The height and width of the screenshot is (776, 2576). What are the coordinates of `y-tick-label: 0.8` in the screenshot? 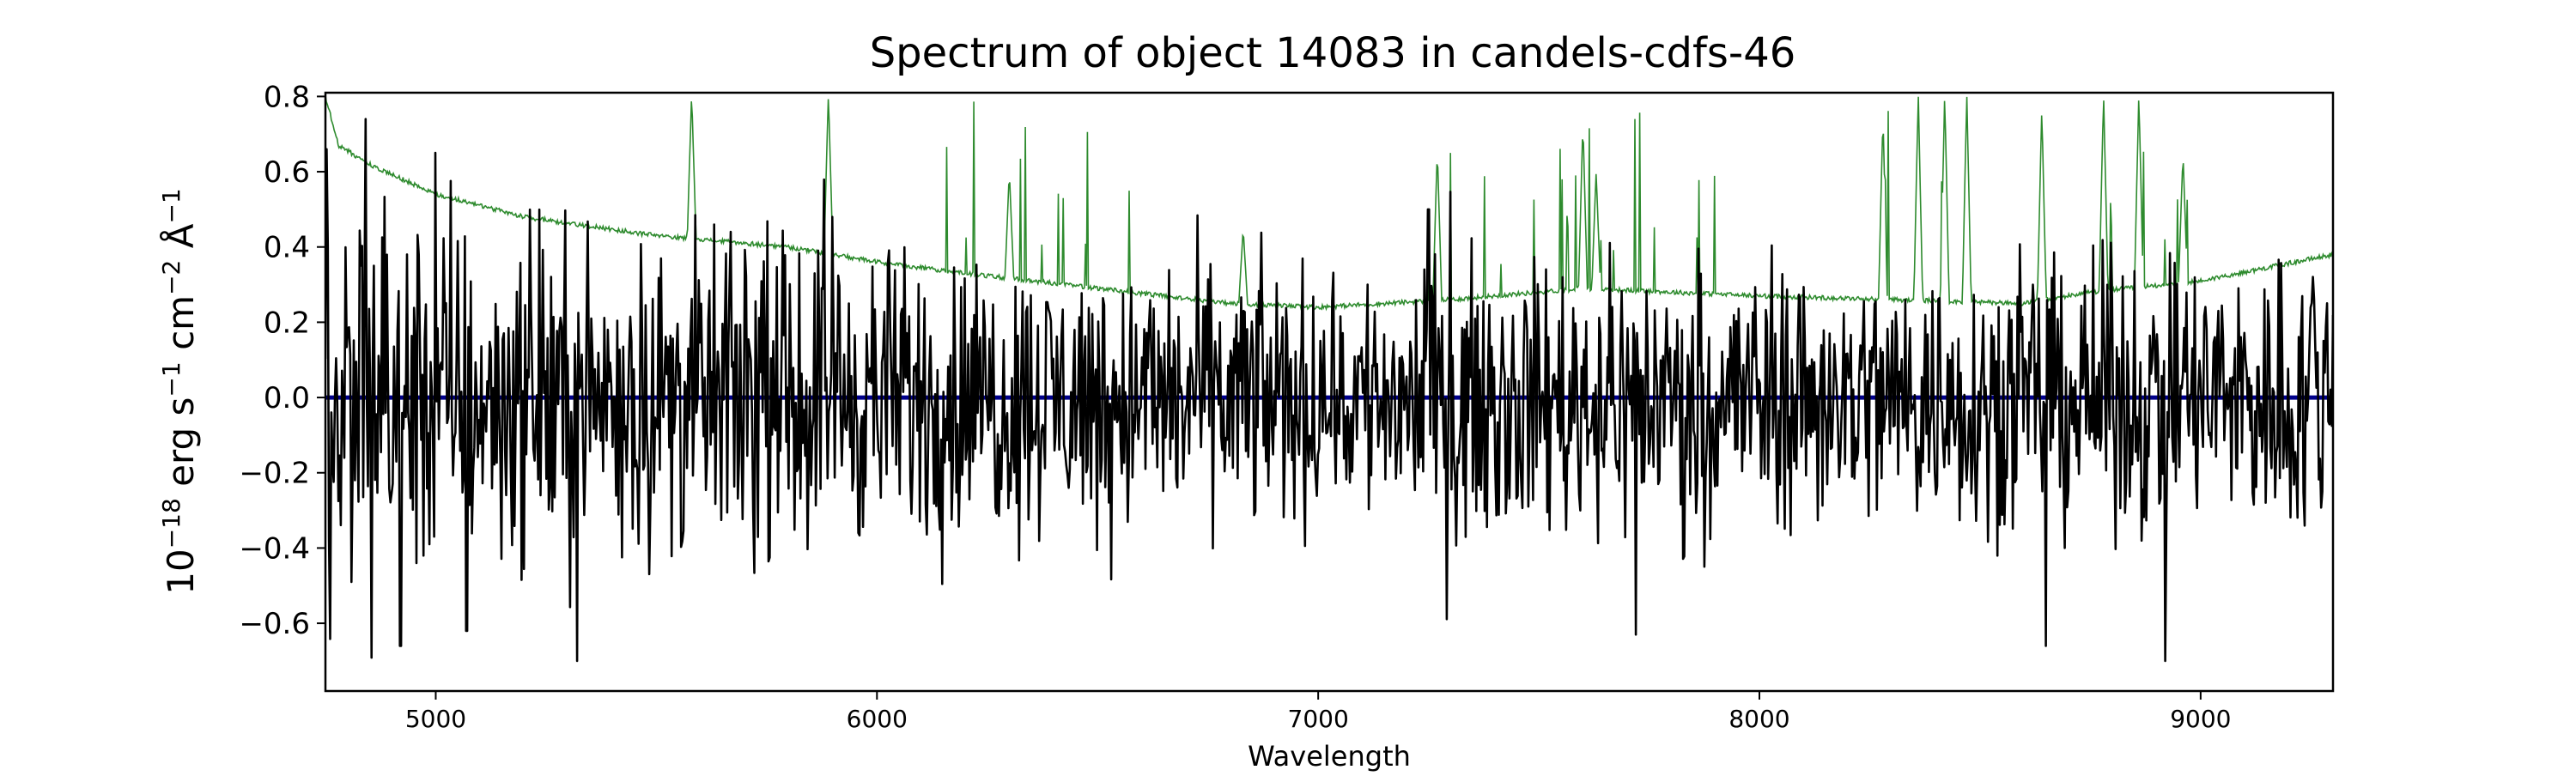 It's located at (287, 97).